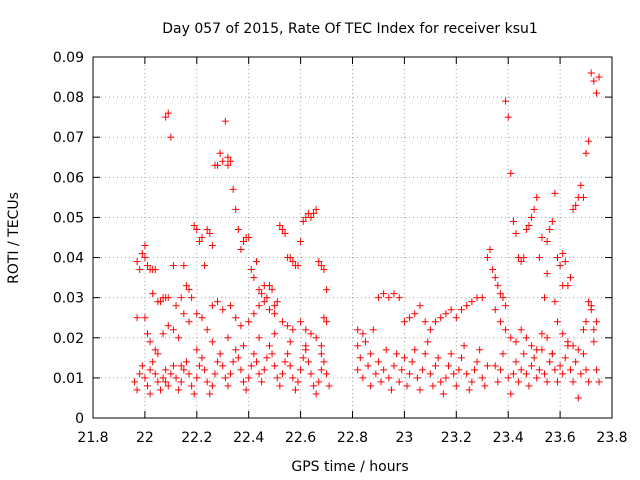 The width and height of the screenshot is (640, 480). Describe the element at coordinates (456, 438) in the screenshot. I see `x-tick-label: 23.2` at that location.